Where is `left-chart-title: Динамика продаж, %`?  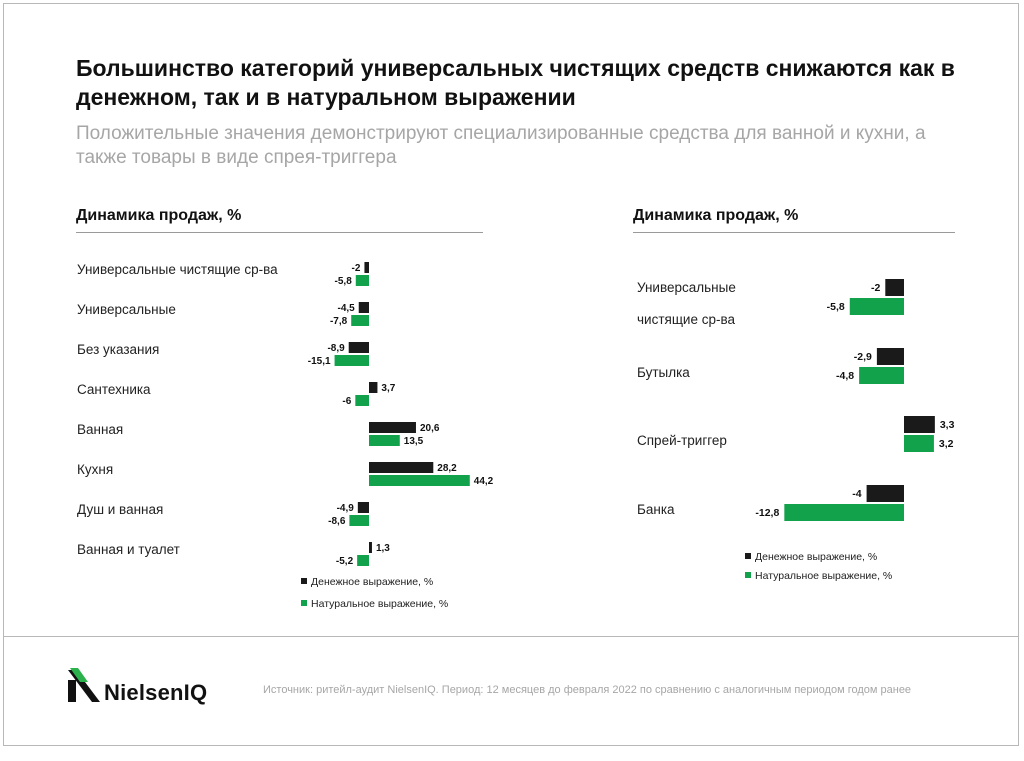
left-chart-title: Динамика продаж, % is located at coordinates (159, 215).